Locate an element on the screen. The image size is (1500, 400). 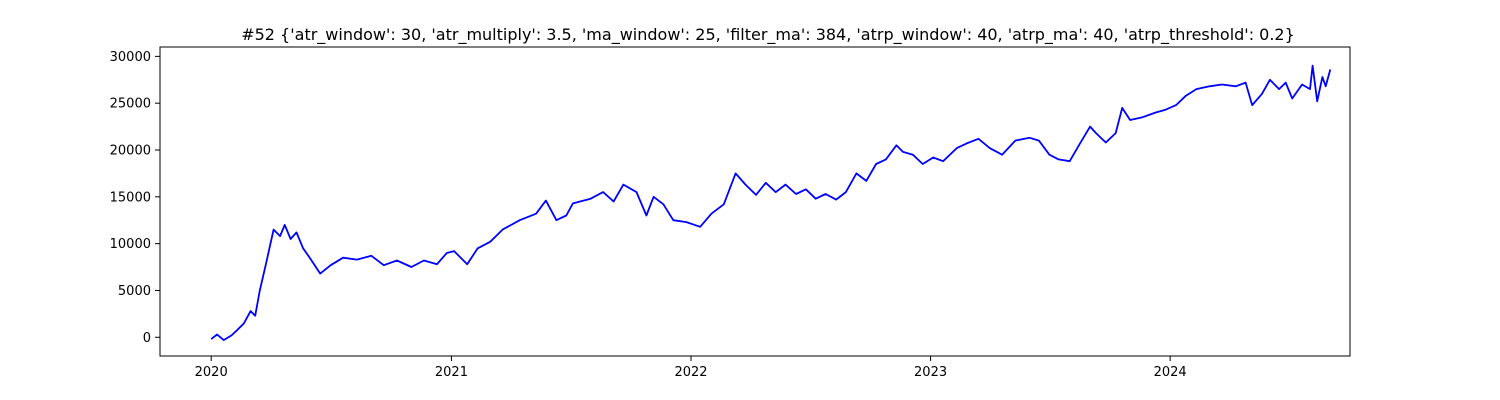
y-tick-label: 15000 is located at coordinates (130, 197).